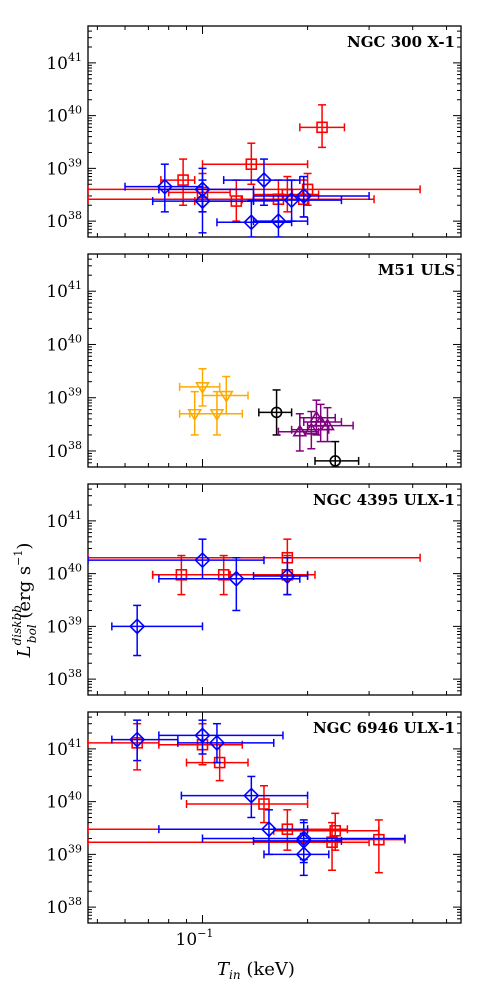  I want to click on panel-title: M51 ULS, so click(416, 270).